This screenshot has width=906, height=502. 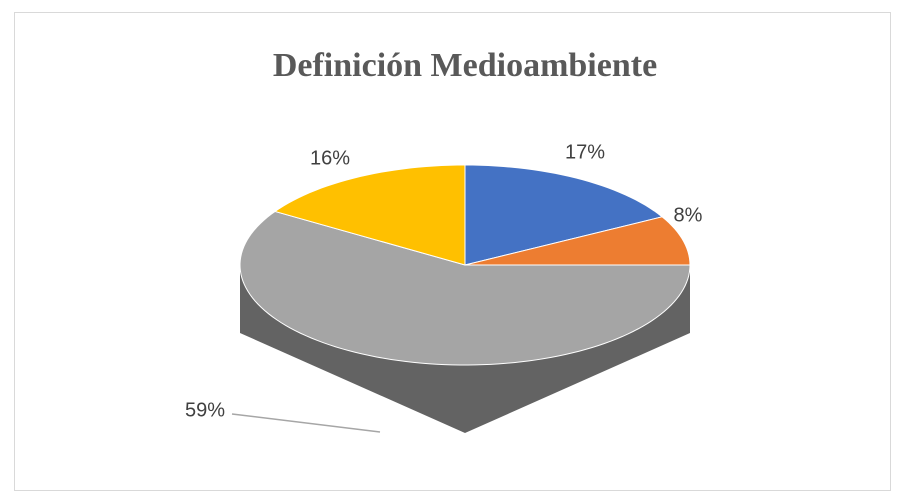 I want to click on chart-title: Definición Medioambiente, so click(x=465, y=65).